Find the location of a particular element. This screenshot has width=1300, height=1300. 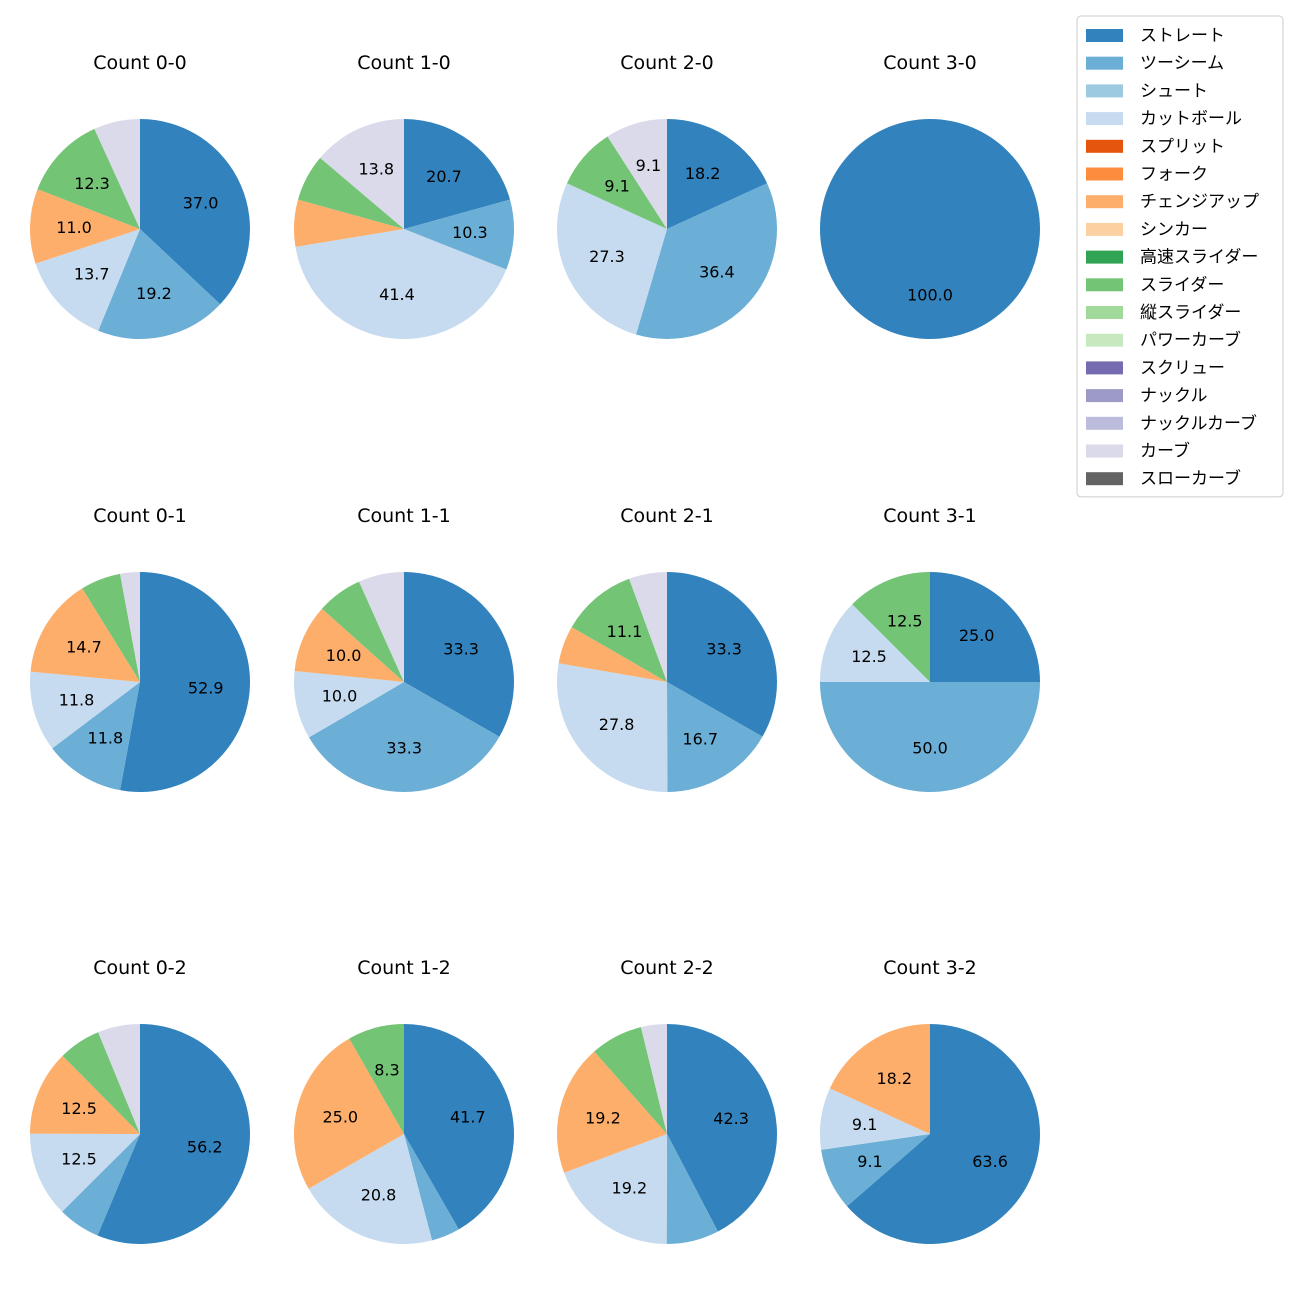

legend-label: スローカーブ is located at coordinates (1190, 478).